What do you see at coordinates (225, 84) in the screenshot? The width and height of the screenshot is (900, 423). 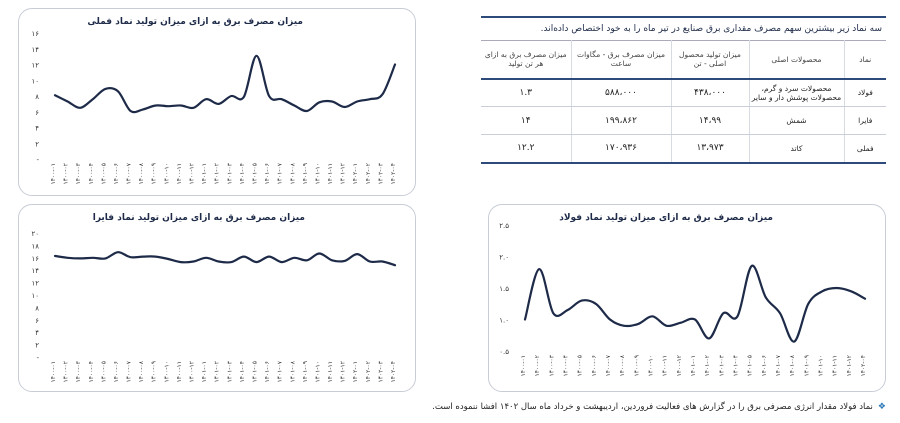 I see `series-line` at bounding box center [225, 84].